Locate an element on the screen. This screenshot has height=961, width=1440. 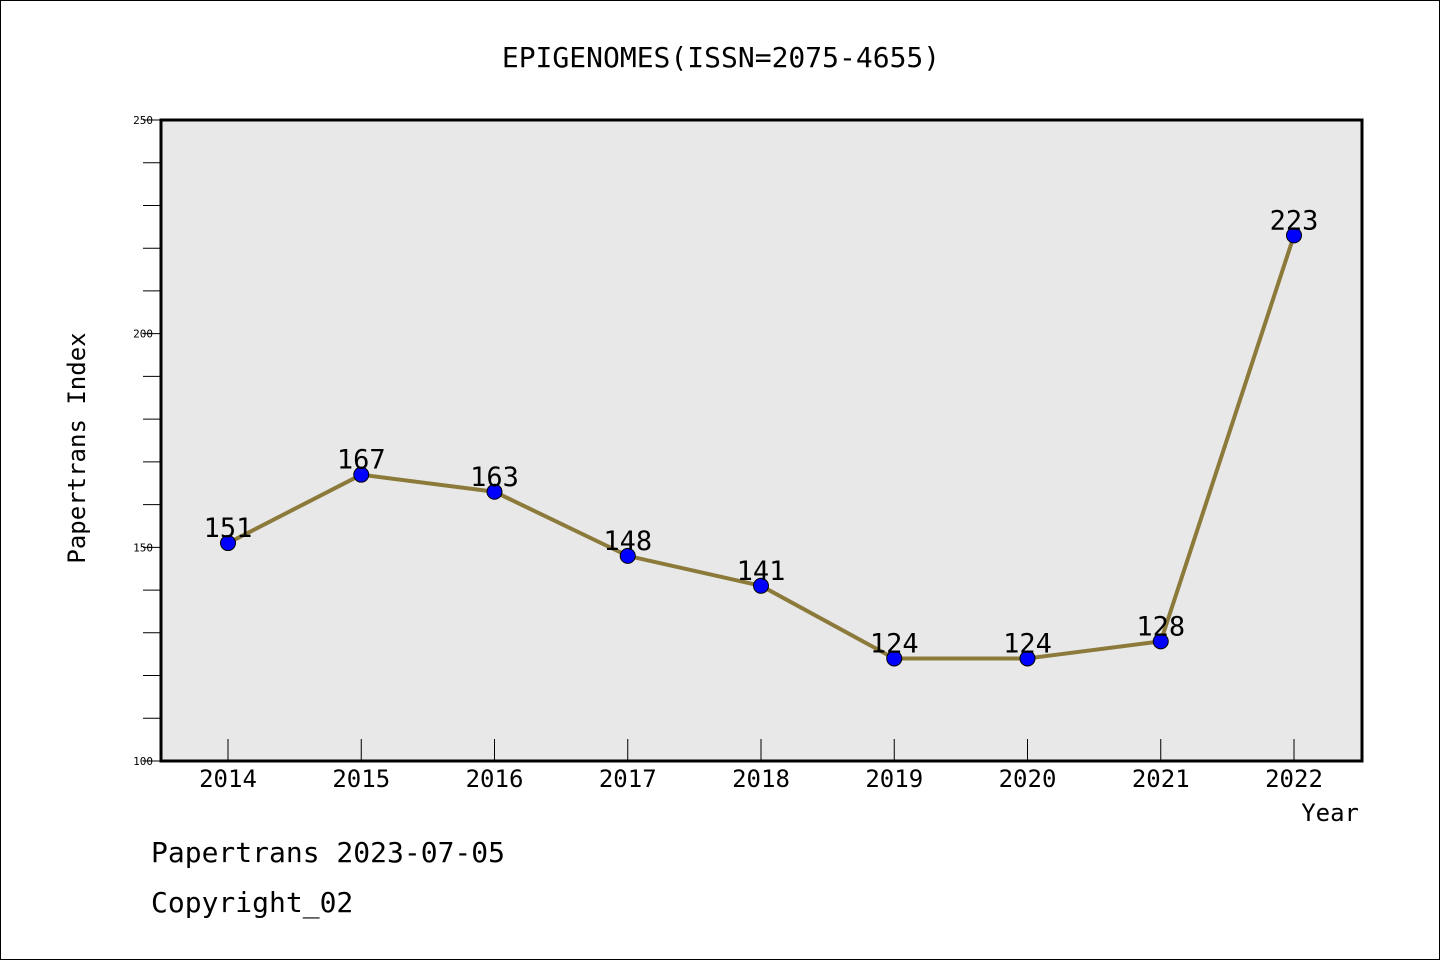
footer-copyright: Copyright_02 is located at coordinates (252, 902).